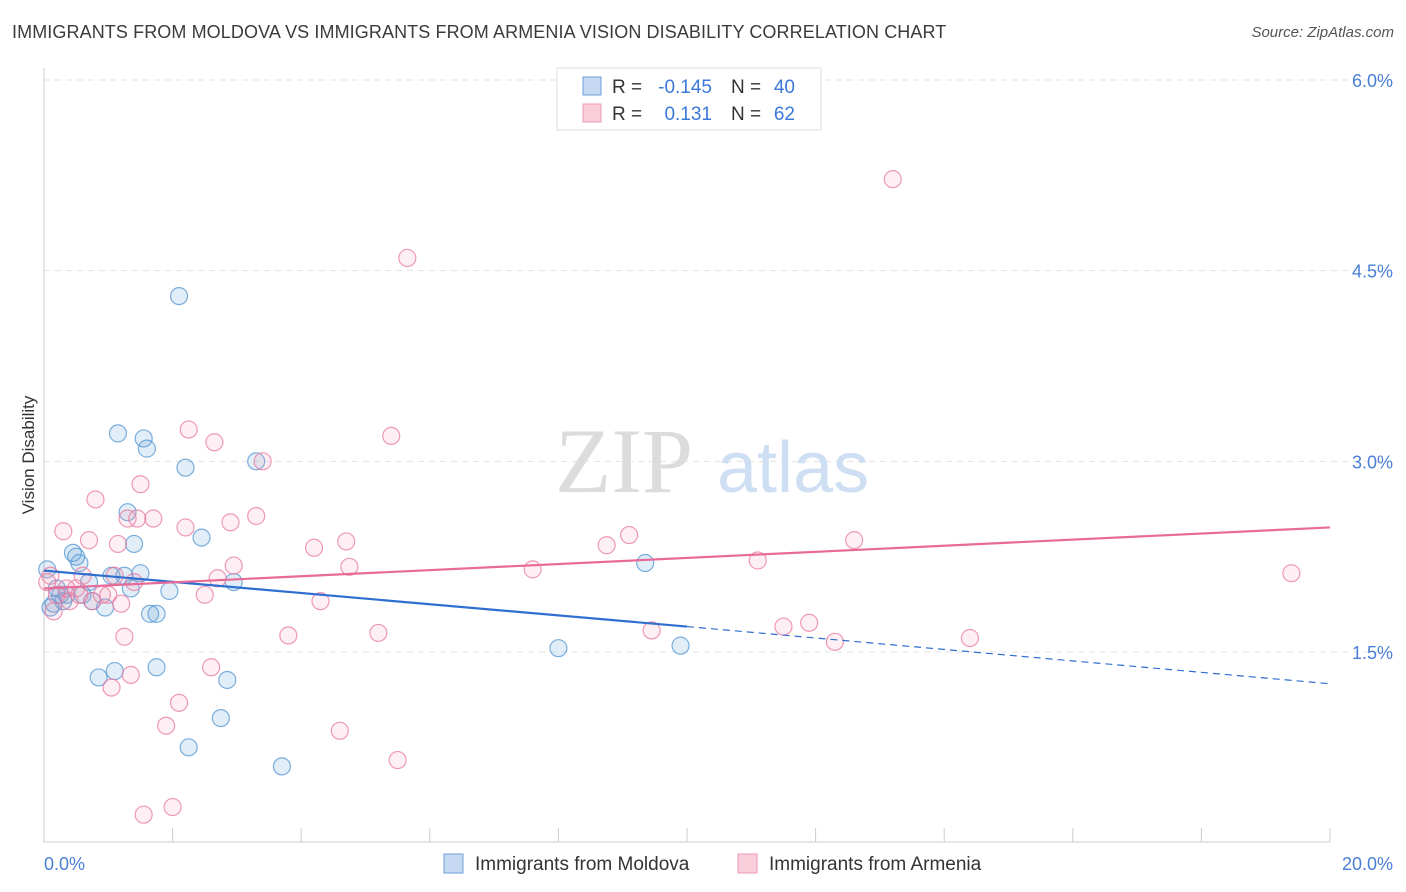 This screenshot has width=1406, height=892. Describe the element at coordinates (746, 114) in the screenshot. I see `armenia-n-label: N =` at that location.